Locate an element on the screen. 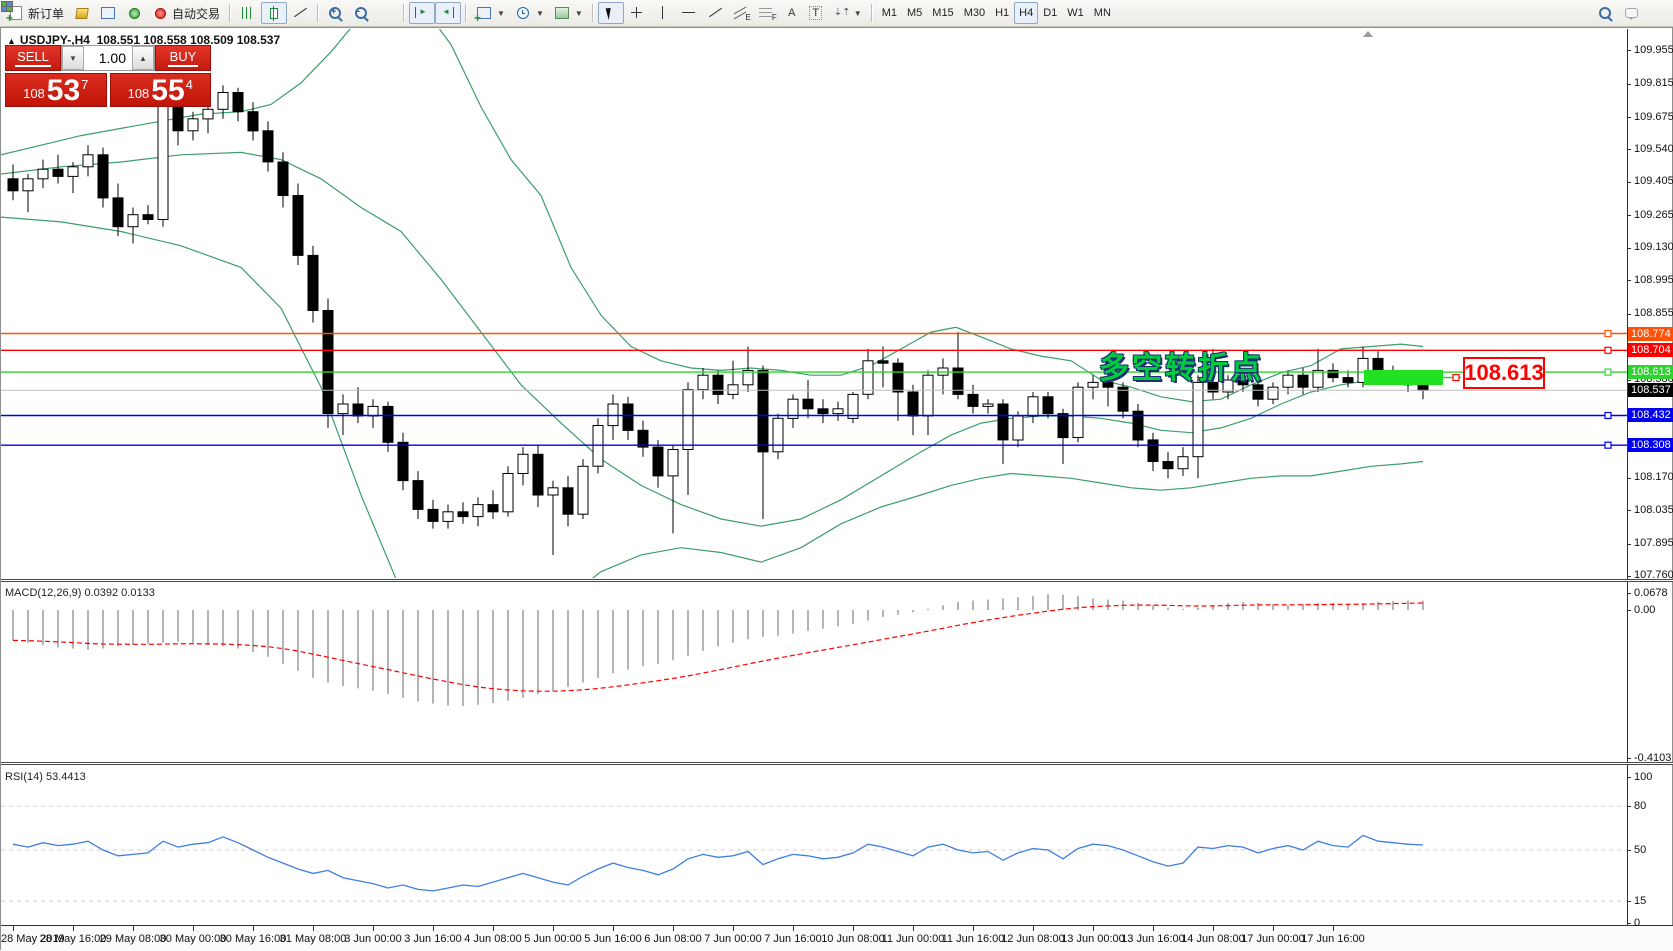 This screenshot has height=951, width=1673. tile-windows-button is located at coordinates (200, 12).